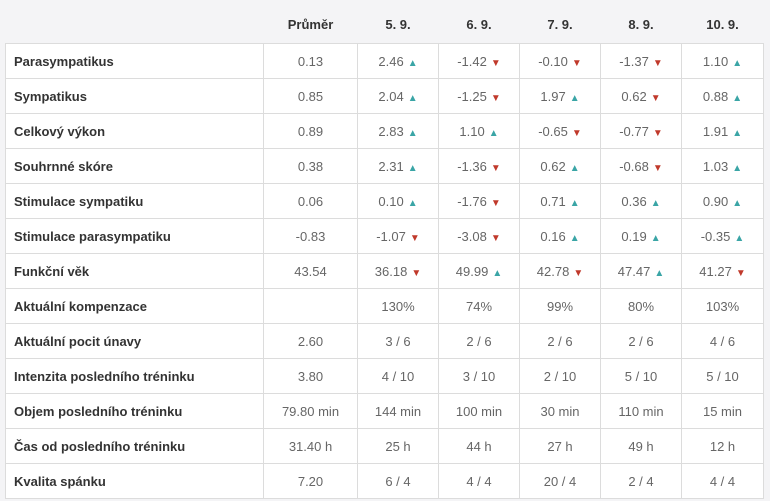 This screenshot has width=770, height=501. Describe the element at coordinates (384, 306) in the screenshot. I see `table-row: Aktuální kompenzace 130% 74% 99% 80% 103%` at that location.